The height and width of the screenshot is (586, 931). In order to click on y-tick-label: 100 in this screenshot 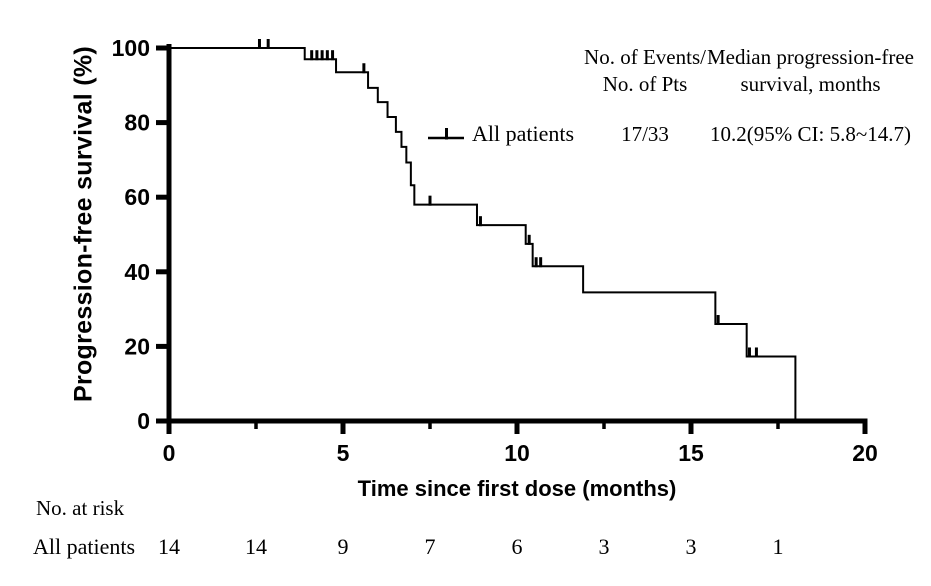, I will do `click(131, 48)`.